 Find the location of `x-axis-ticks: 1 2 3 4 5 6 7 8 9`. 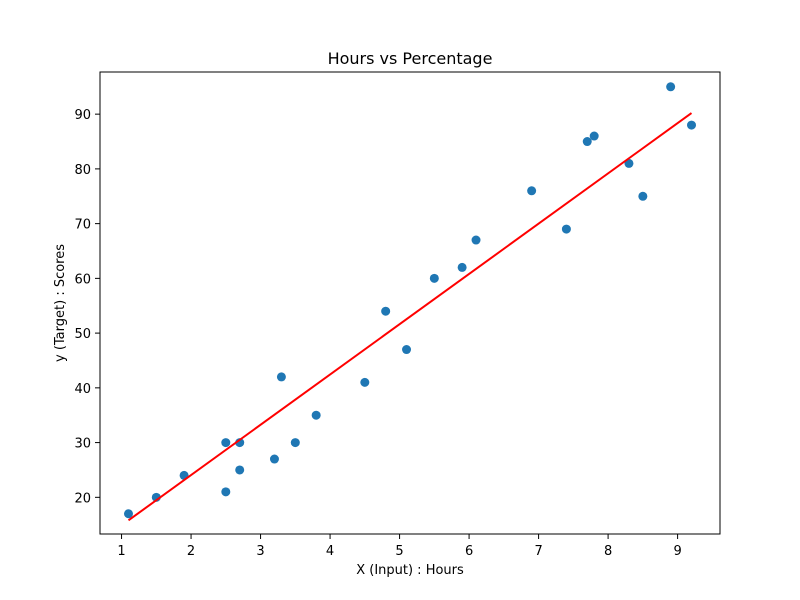

x-axis-ticks: 1 2 3 4 5 6 7 8 9 is located at coordinates (399, 546).